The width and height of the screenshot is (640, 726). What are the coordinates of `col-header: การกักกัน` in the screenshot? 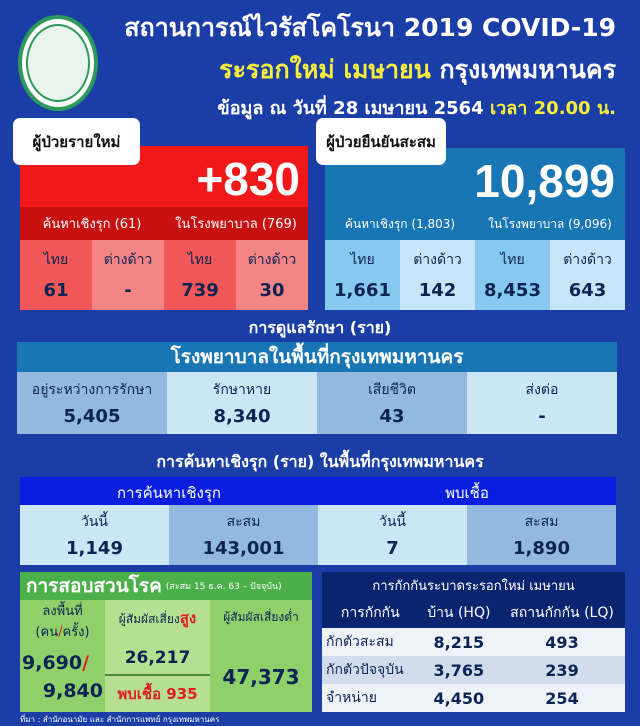 It's located at (370, 613).